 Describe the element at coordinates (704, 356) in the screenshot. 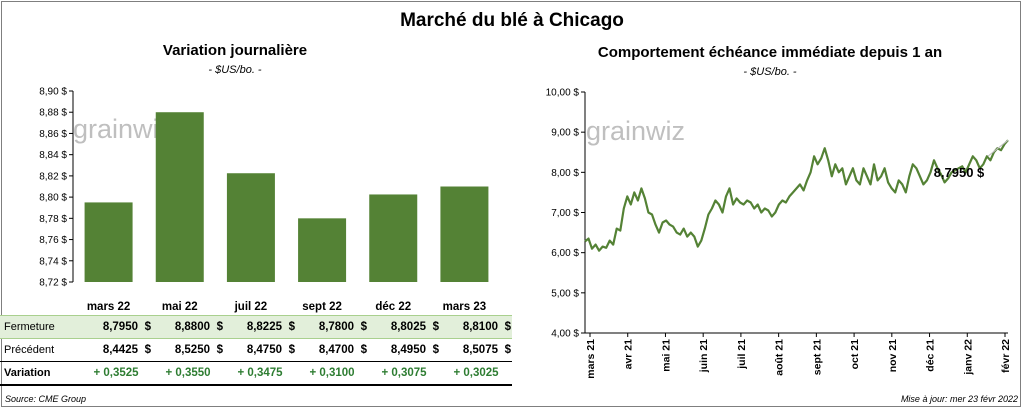

I see `x-tick-label: juin 21` at that location.